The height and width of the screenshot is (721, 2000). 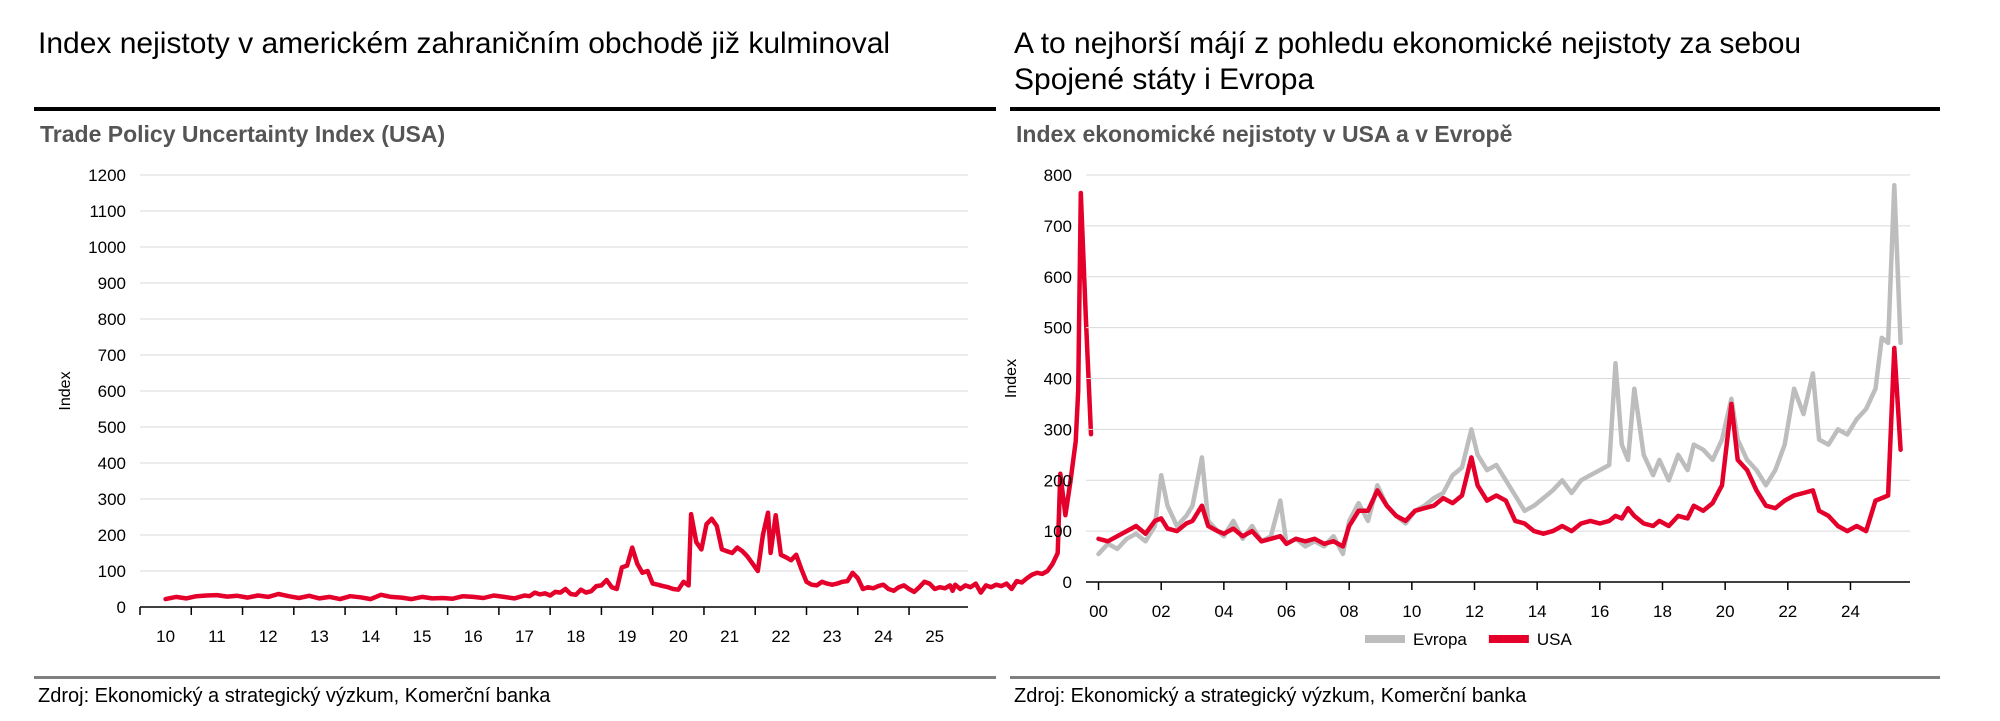 What do you see at coordinates (515, 677) in the screenshot?
I see `left-bottom-rule` at bounding box center [515, 677].